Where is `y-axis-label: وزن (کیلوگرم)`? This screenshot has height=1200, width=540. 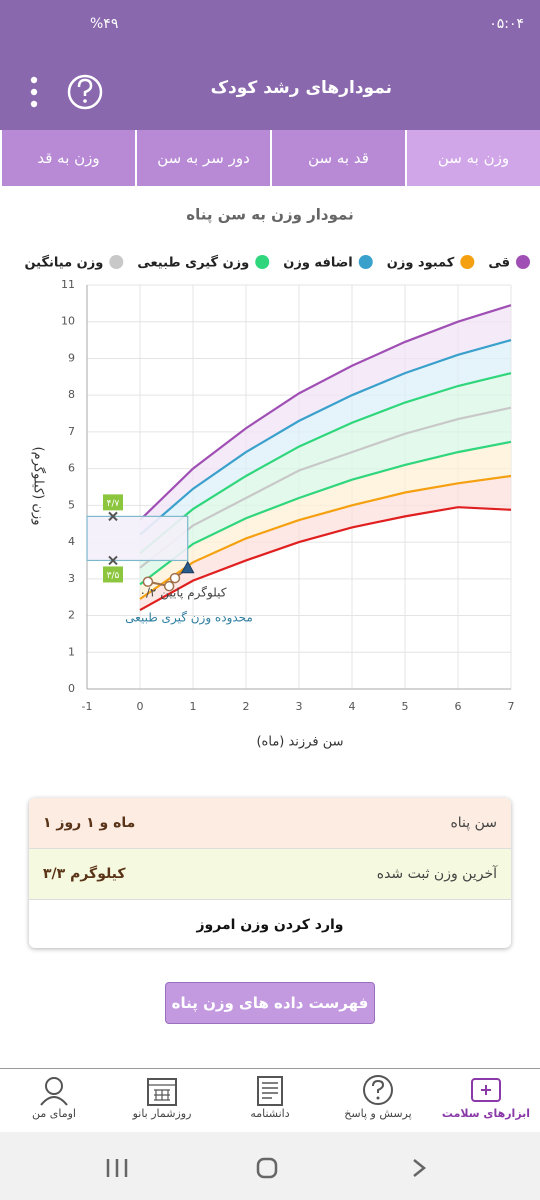 y-axis-label: وزن (کیلوگرم) is located at coordinates (39, 486).